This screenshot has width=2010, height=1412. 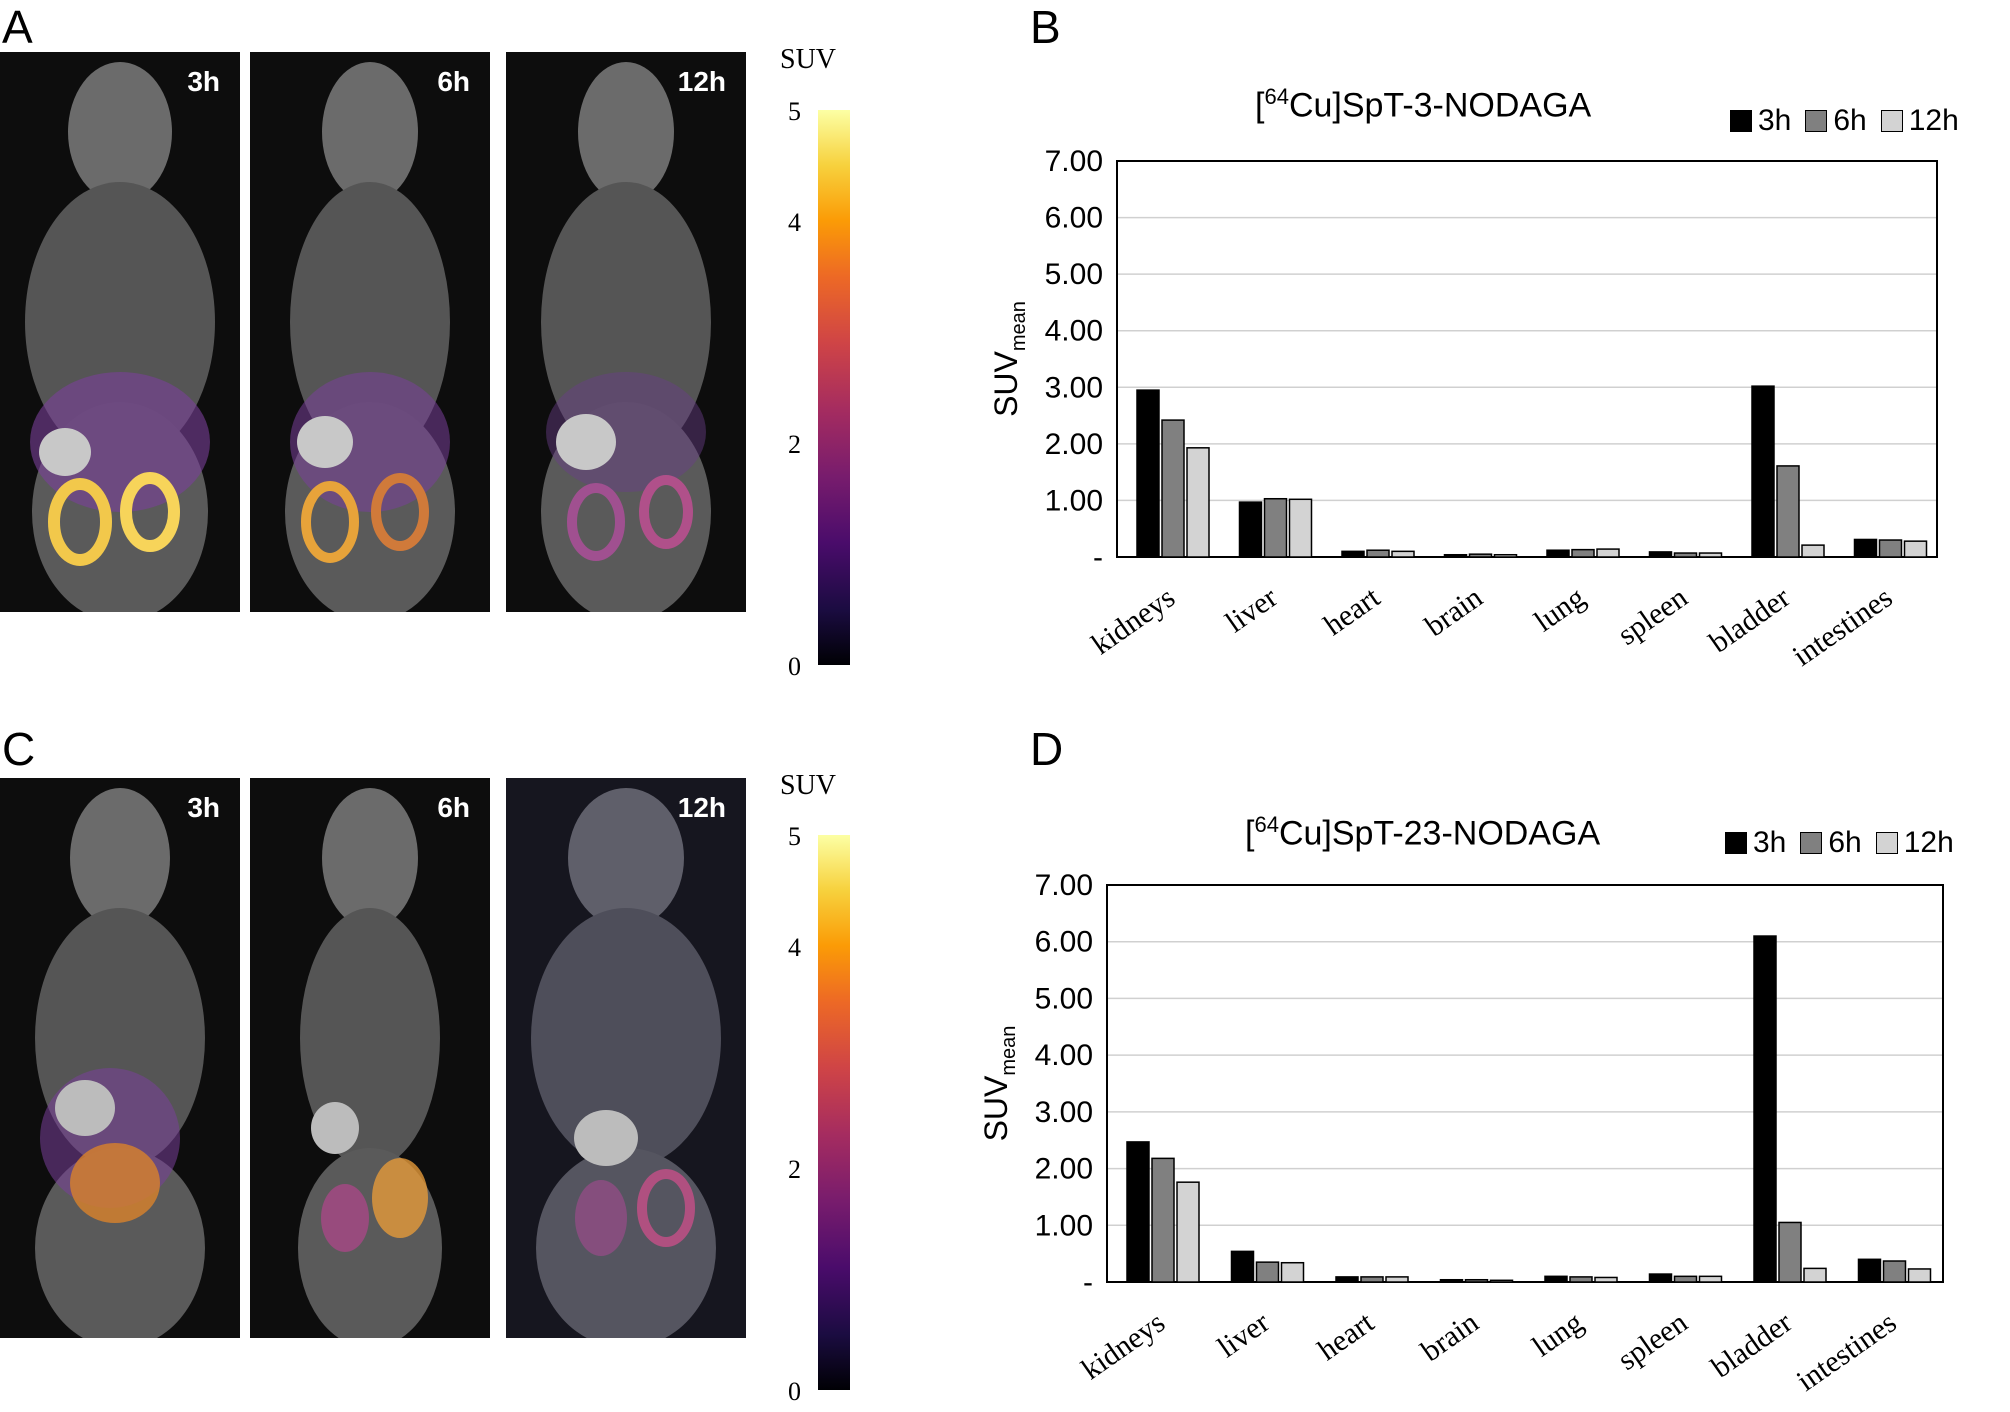 I want to click on pet-mri-image-6h: 6h, so click(x=370, y=1058).